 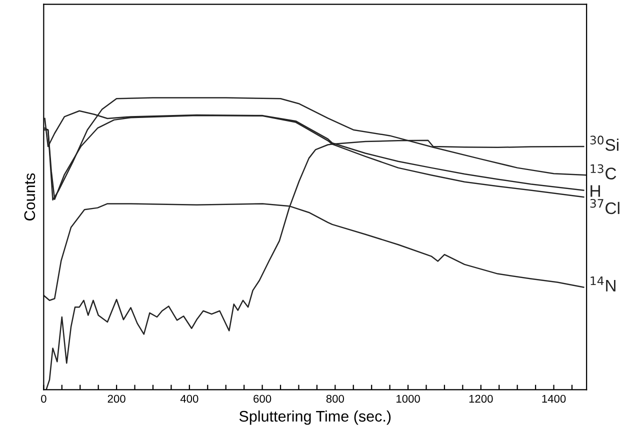 I want to click on x-tick-label: 600, so click(x=263, y=398).